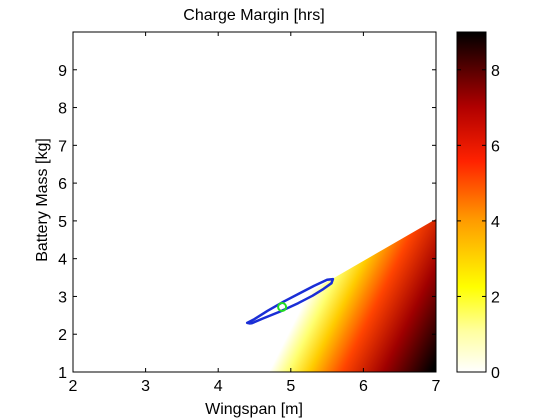 The width and height of the screenshot is (560, 420). Describe the element at coordinates (62, 373) in the screenshot. I see `y-tick-label: 1` at that location.